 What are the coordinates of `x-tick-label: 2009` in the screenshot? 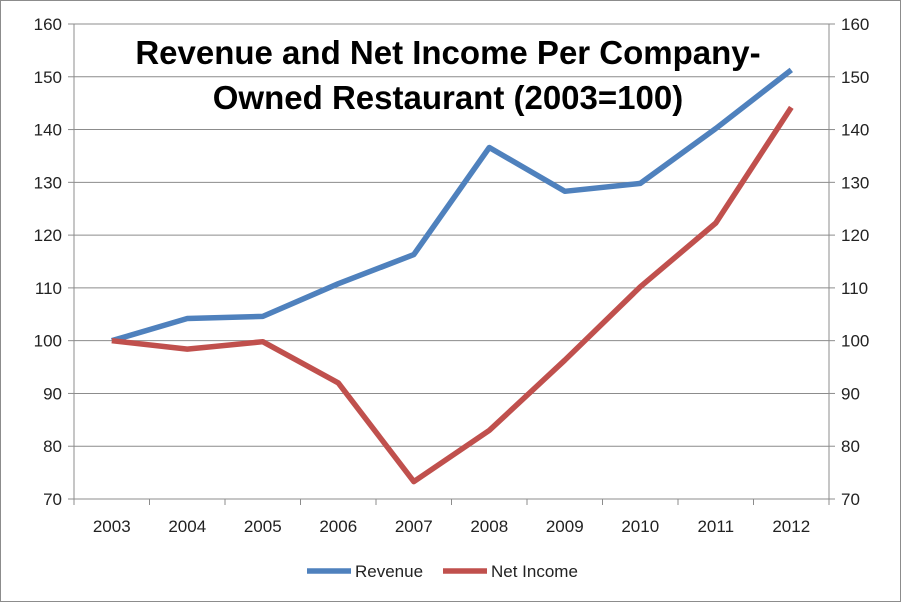 It's located at (565, 526).